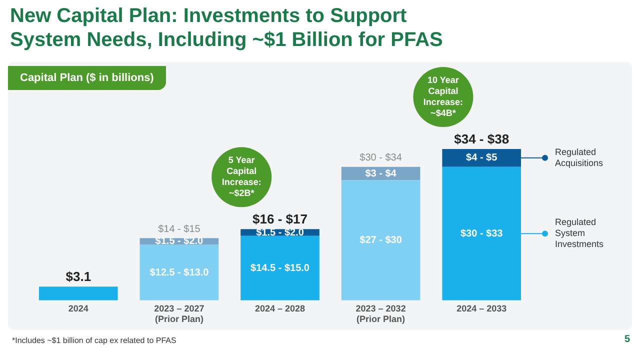 This screenshot has height=354, width=640. What do you see at coordinates (227, 28) in the screenshot?
I see `chart-title: New Capital Plan: Investments to Support System Needs, Including ~$1 Billion for PFAS` at bounding box center [227, 28].